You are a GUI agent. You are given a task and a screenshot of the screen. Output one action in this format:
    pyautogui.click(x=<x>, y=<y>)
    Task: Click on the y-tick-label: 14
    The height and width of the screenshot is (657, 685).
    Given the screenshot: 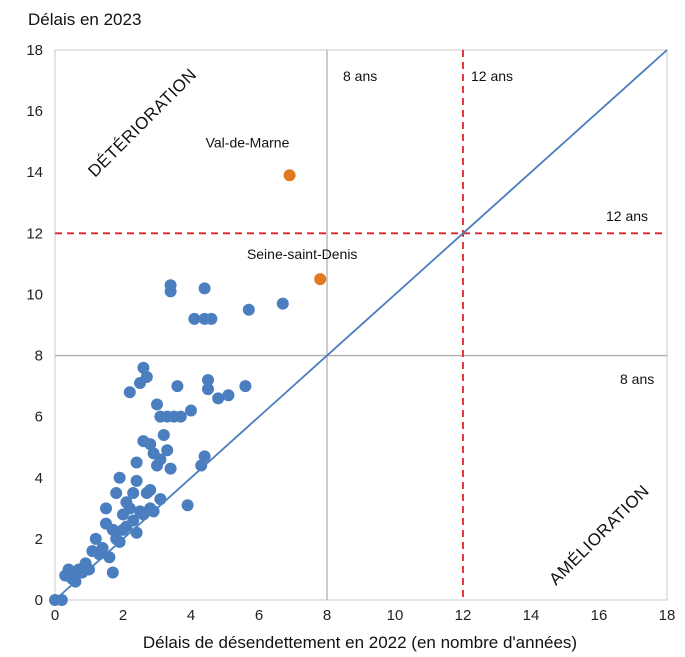 What is the action you would take?
    pyautogui.click(x=34, y=172)
    